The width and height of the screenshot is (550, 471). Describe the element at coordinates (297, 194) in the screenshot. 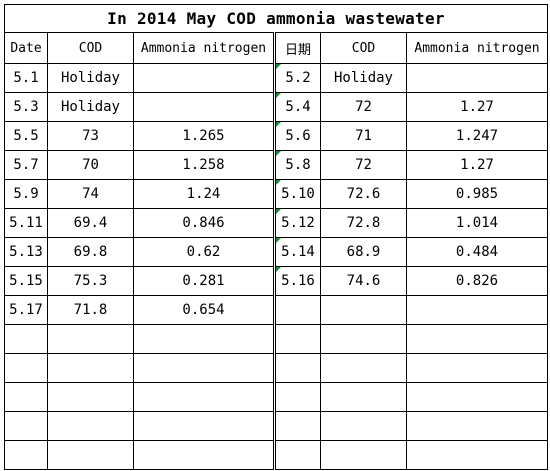

I see `date-cell-right: 5.10` at that location.